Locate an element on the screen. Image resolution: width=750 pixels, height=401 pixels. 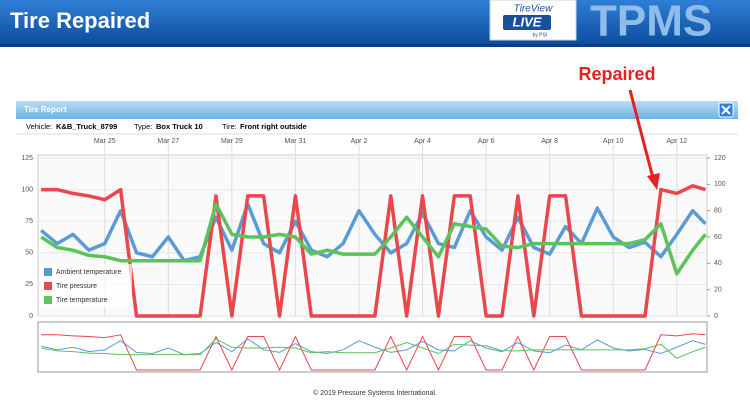
header-bar is located at coordinates (375, 22).